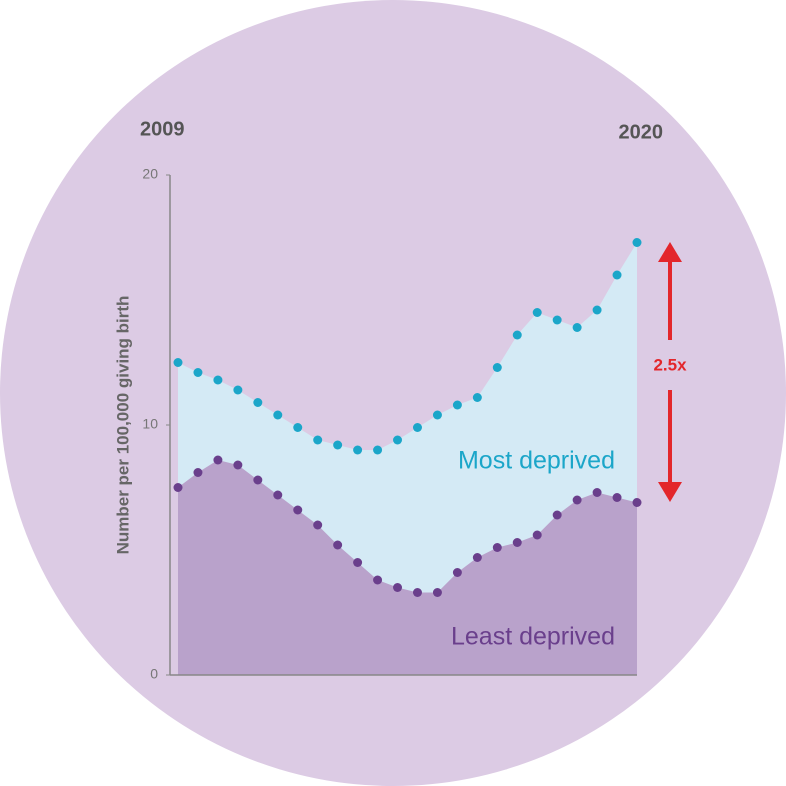 Image resolution: width=786 pixels, height=786 pixels. I want to click on y-tick-label: 20, so click(150, 174).